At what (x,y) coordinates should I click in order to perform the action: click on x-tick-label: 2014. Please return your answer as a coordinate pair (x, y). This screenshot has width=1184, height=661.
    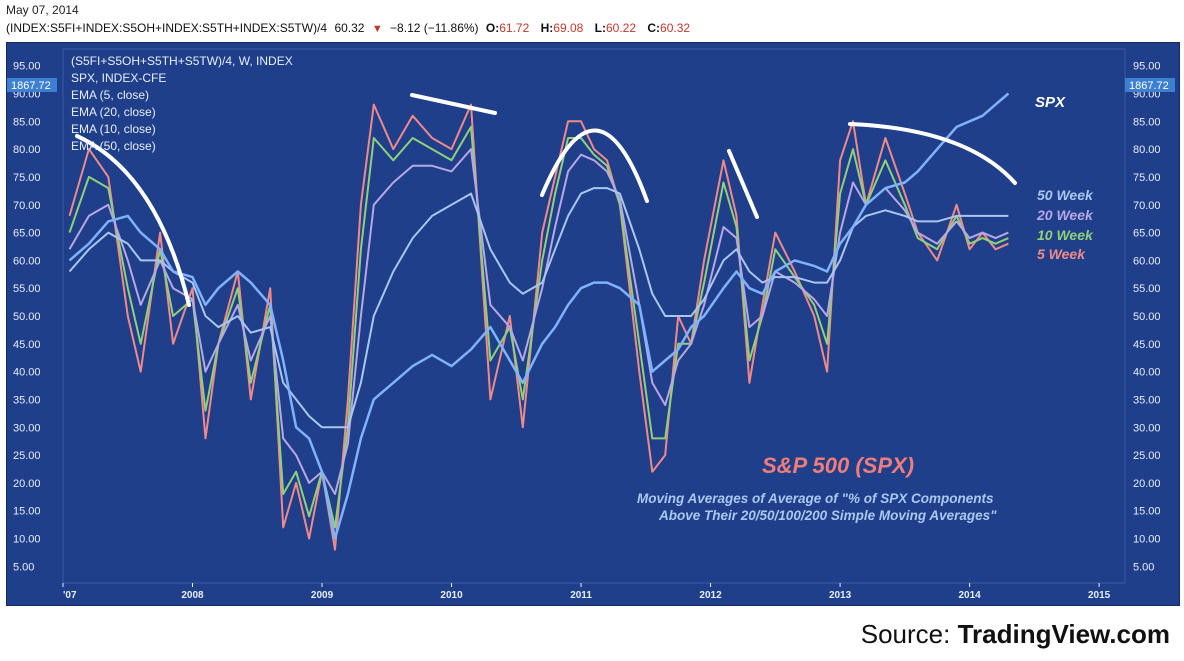
    Looking at the image, I should click on (969, 595).